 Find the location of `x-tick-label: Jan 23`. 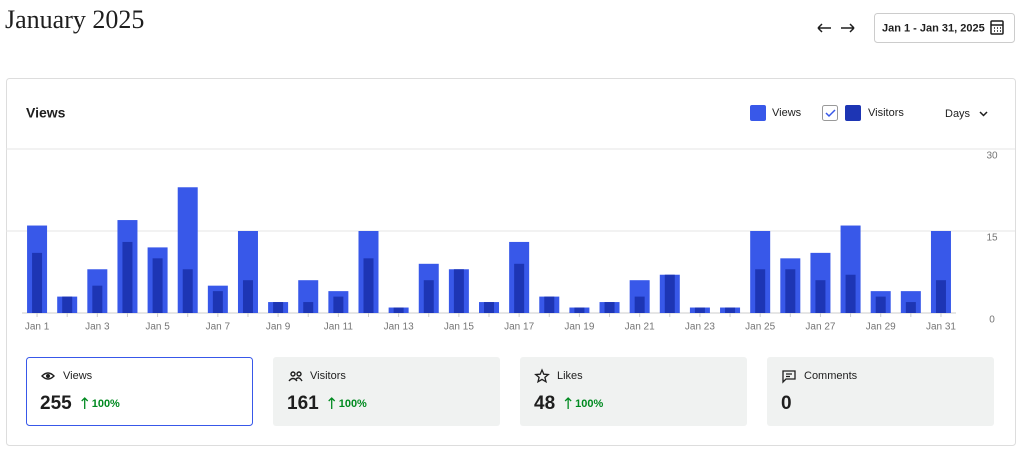

x-tick-label: Jan 23 is located at coordinates (700, 327).